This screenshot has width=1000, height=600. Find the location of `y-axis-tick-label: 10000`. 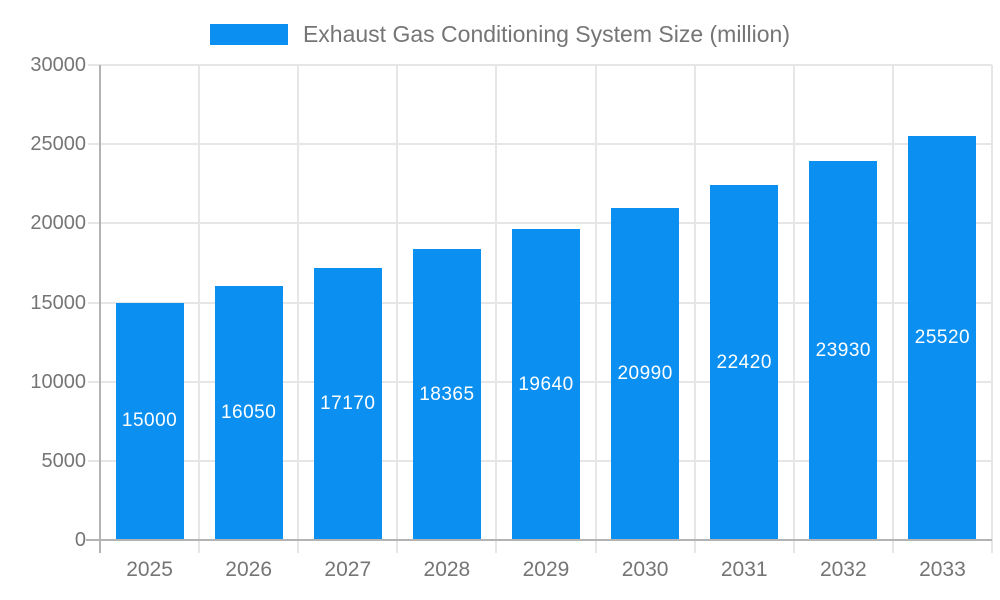

y-axis-tick-label: 10000 is located at coordinates (58, 381).